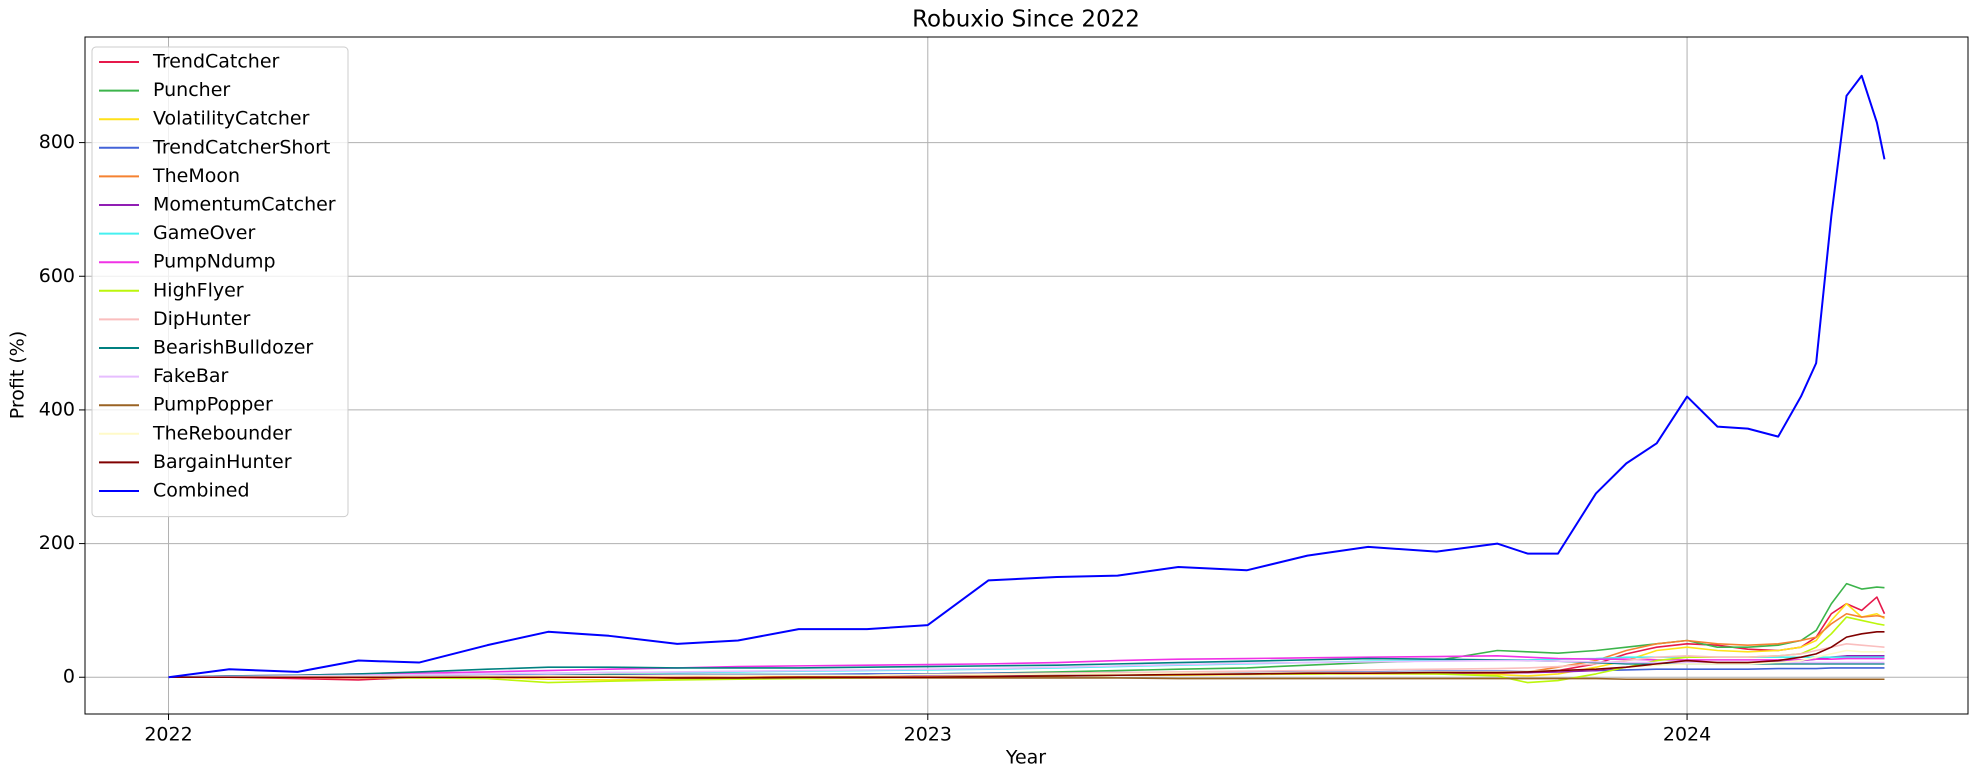  Describe the element at coordinates (57, 409) in the screenshot. I see `y-tick-label: 400` at that location.